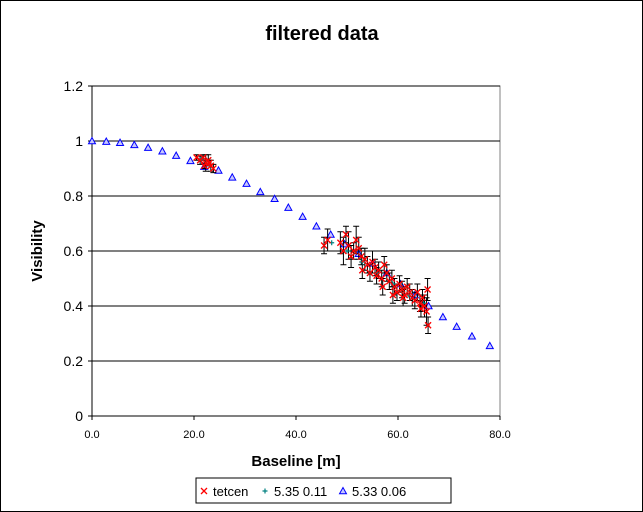  Describe the element at coordinates (322, 34) in the screenshot. I see `chart-title: filtered data` at that location.